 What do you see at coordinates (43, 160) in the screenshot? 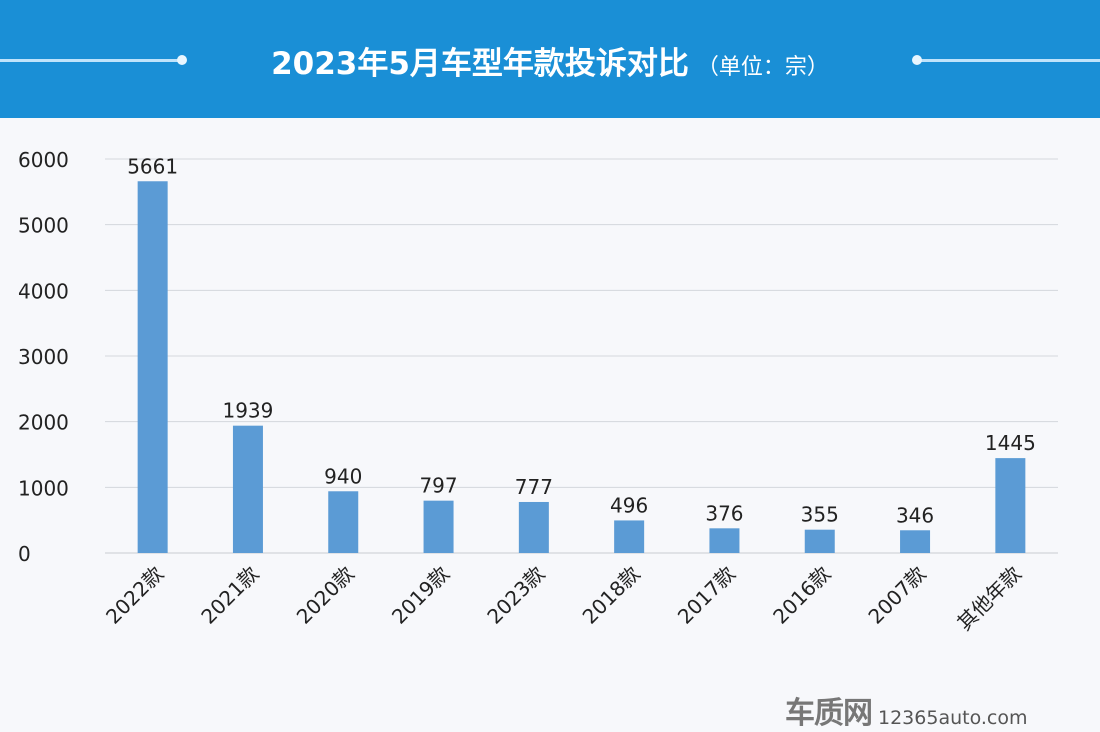
I see `y-tick-label: 6000` at bounding box center [43, 160].